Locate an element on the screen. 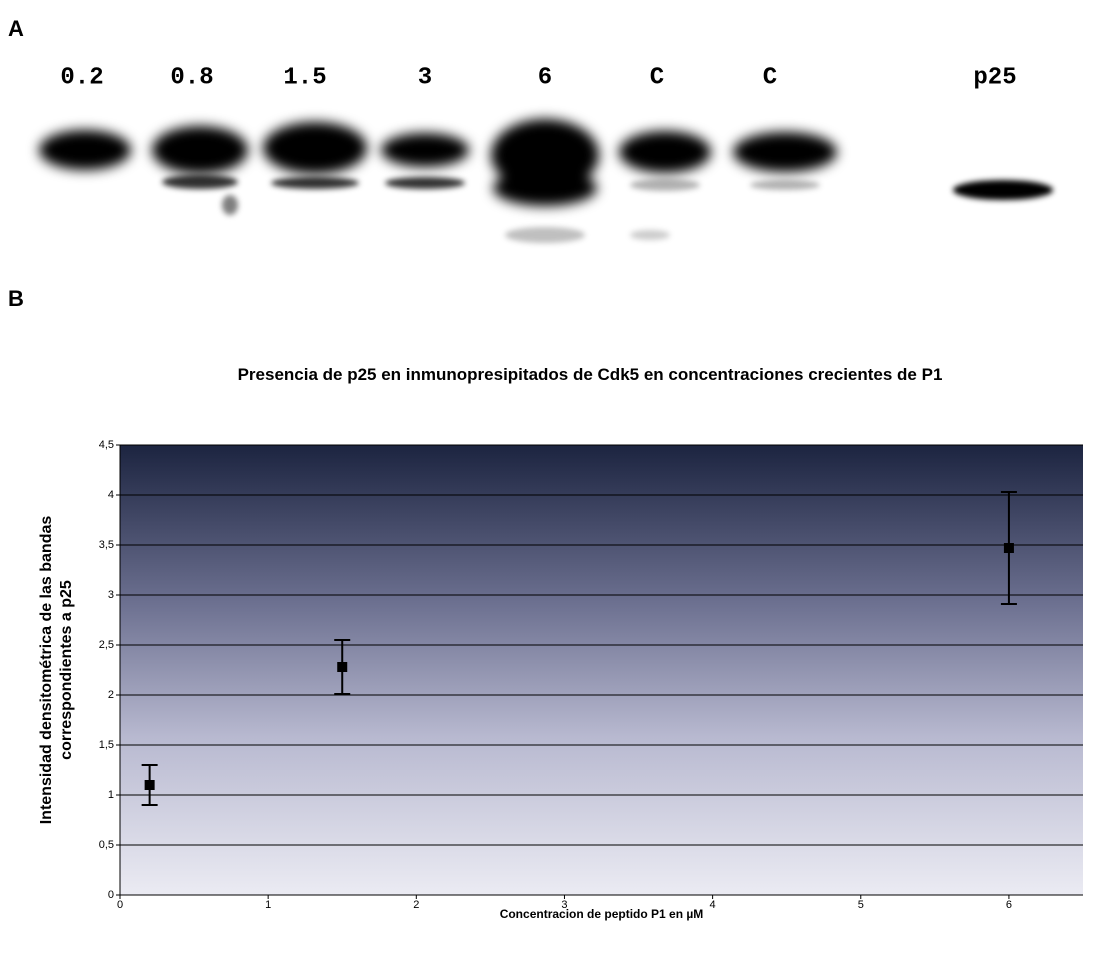 The height and width of the screenshot is (954, 1098). y-tick-label: 0 is located at coordinates (111, 895).